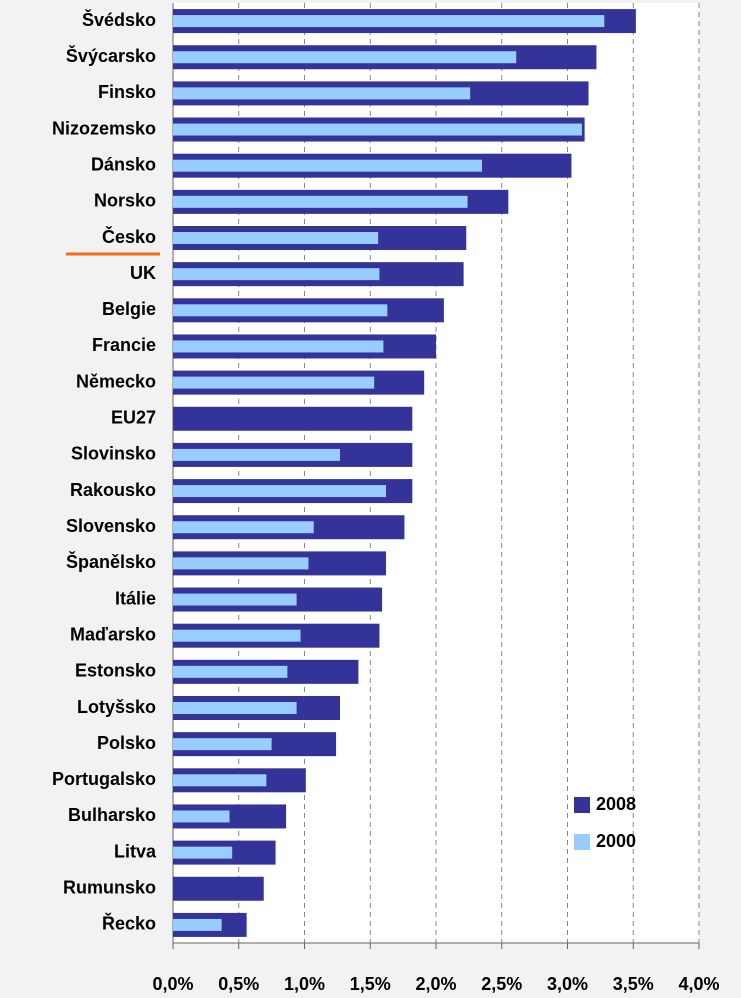 The width and height of the screenshot is (741, 998). I want to click on y-tick-label: Řecko, so click(129, 923).